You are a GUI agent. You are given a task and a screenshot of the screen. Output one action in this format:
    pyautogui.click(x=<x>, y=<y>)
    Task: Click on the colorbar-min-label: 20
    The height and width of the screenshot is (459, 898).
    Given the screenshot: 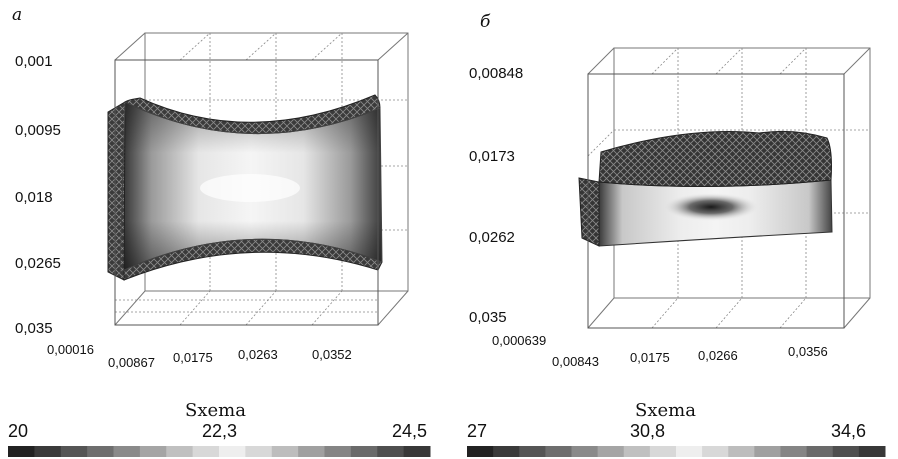 What is the action you would take?
    pyautogui.click(x=18, y=431)
    